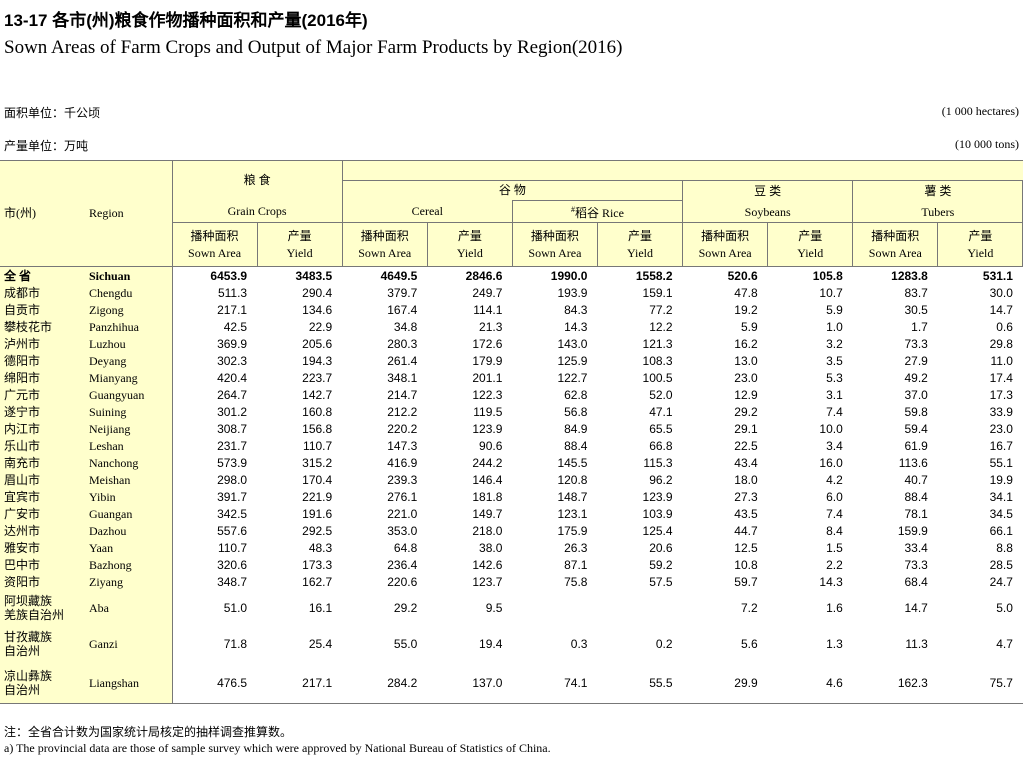 This screenshot has height=772, width=1023. Describe the element at coordinates (42, 564) in the screenshot. I see `region-zh: 巴中市` at that location.